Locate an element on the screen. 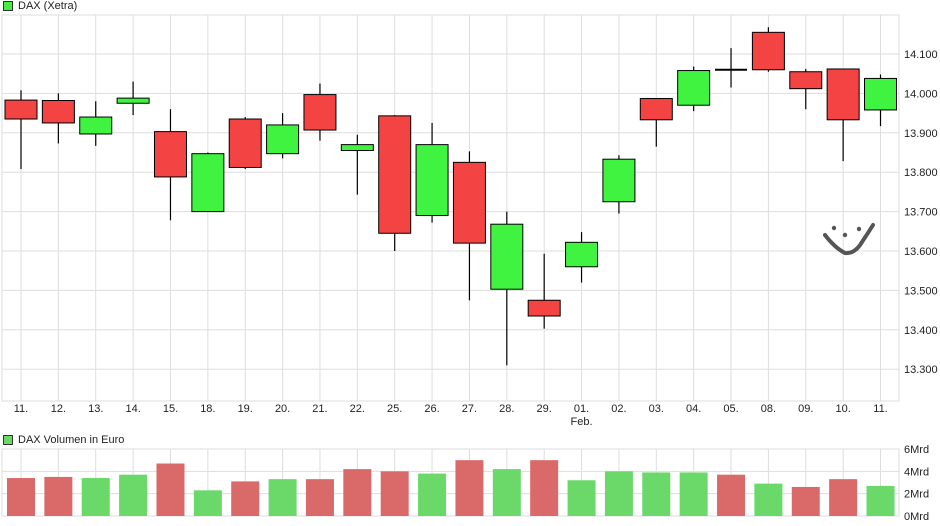 This screenshot has width=940, height=526. y-tick-label: 13.800 is located at coordinates (921, 173).